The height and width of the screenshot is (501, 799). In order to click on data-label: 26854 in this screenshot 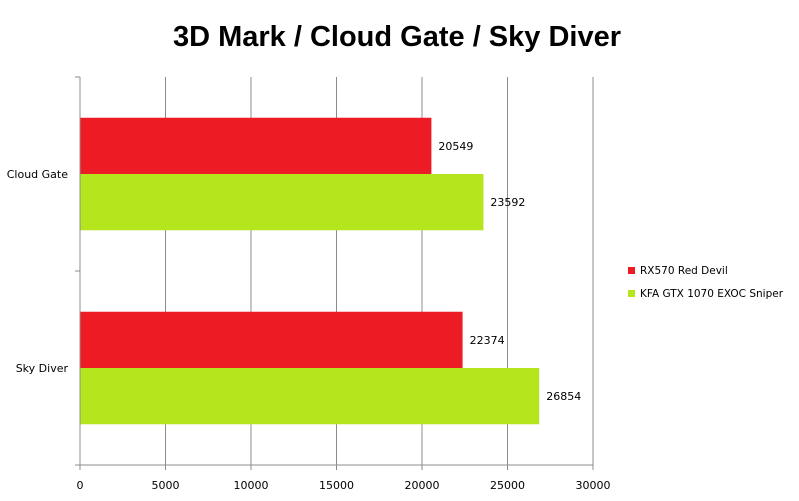, I will do `click(563, 396)`.